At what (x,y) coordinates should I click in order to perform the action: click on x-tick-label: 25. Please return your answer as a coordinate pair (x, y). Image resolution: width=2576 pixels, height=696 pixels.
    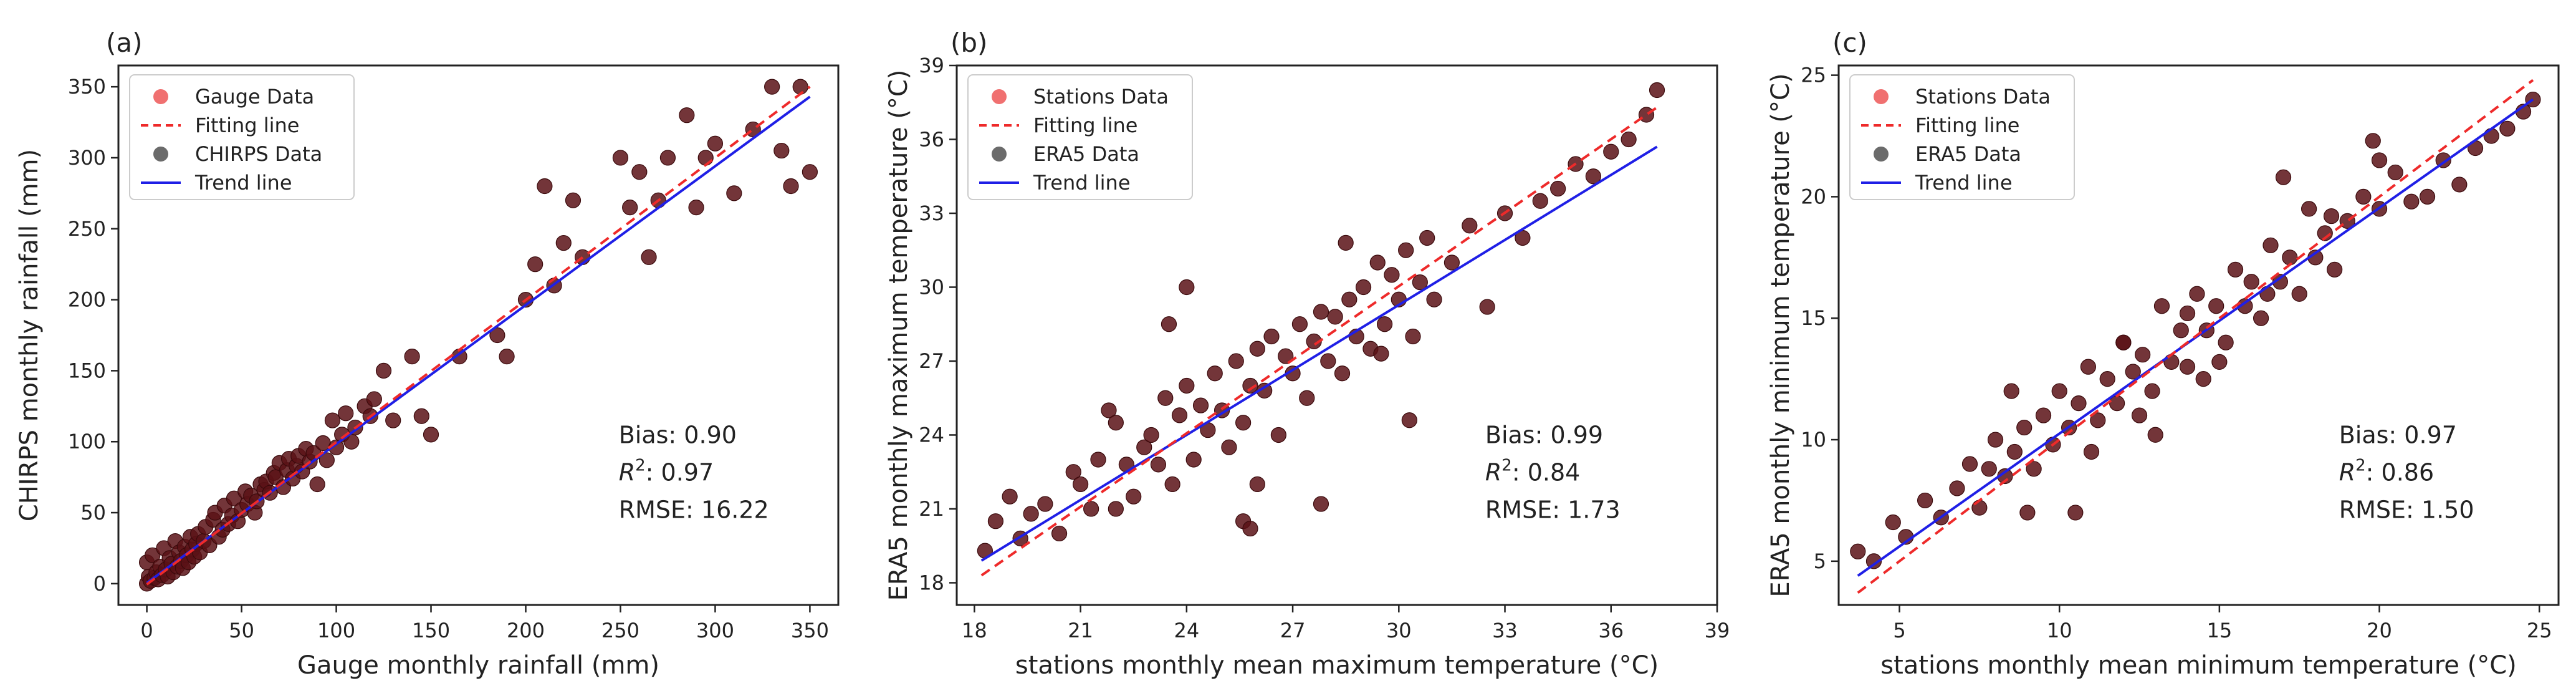
    Looking at the image, I should click on (2539, 630).